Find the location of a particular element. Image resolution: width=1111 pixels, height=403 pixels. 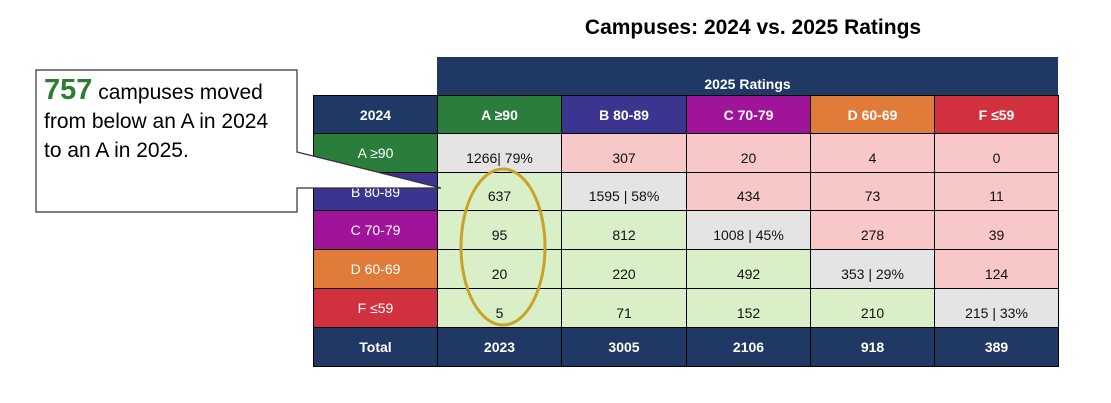

total-cell: 389 is located at coordinates (996, 347).